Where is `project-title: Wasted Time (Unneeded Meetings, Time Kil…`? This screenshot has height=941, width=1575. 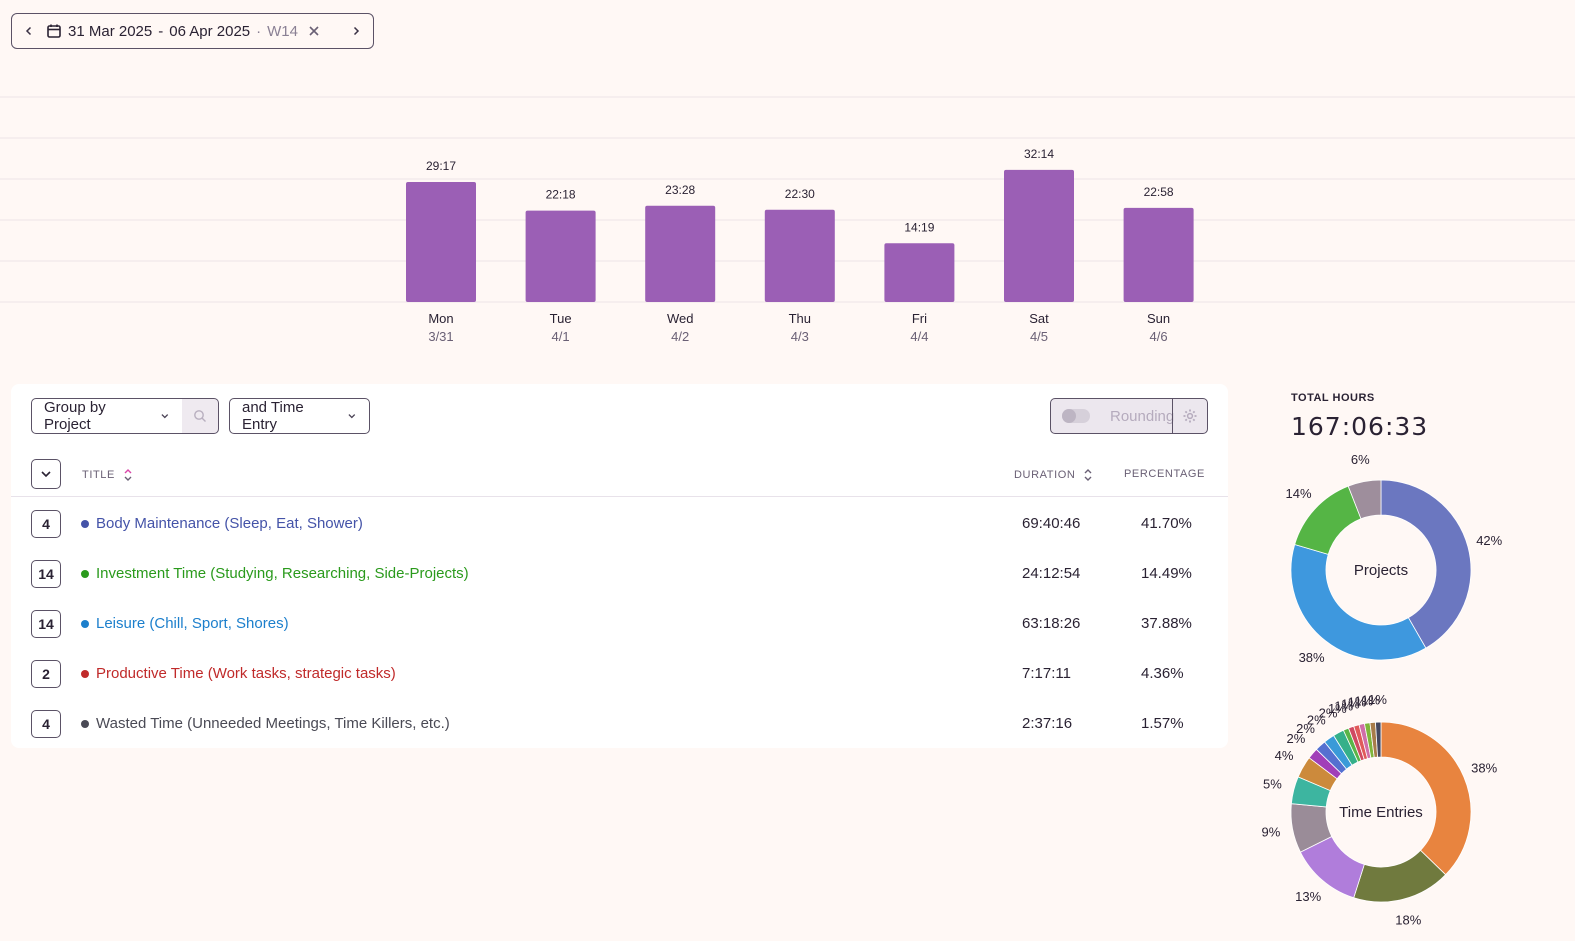 project-title: Wasted Time (Unneeded Meetings, Time Kil… is located at coordinates (273, 723).